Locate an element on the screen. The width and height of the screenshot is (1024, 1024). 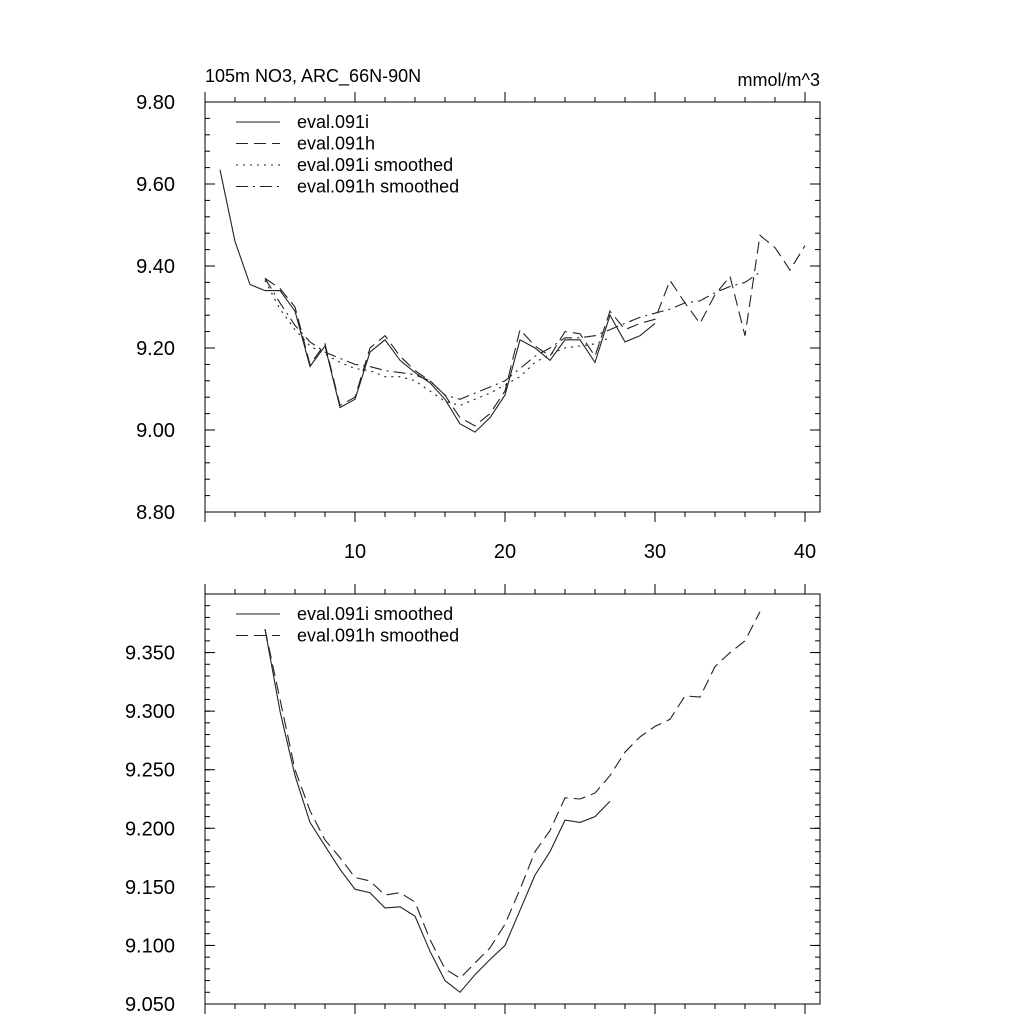
y-tick-label: 9.80 is located at coordinates (155, 103).